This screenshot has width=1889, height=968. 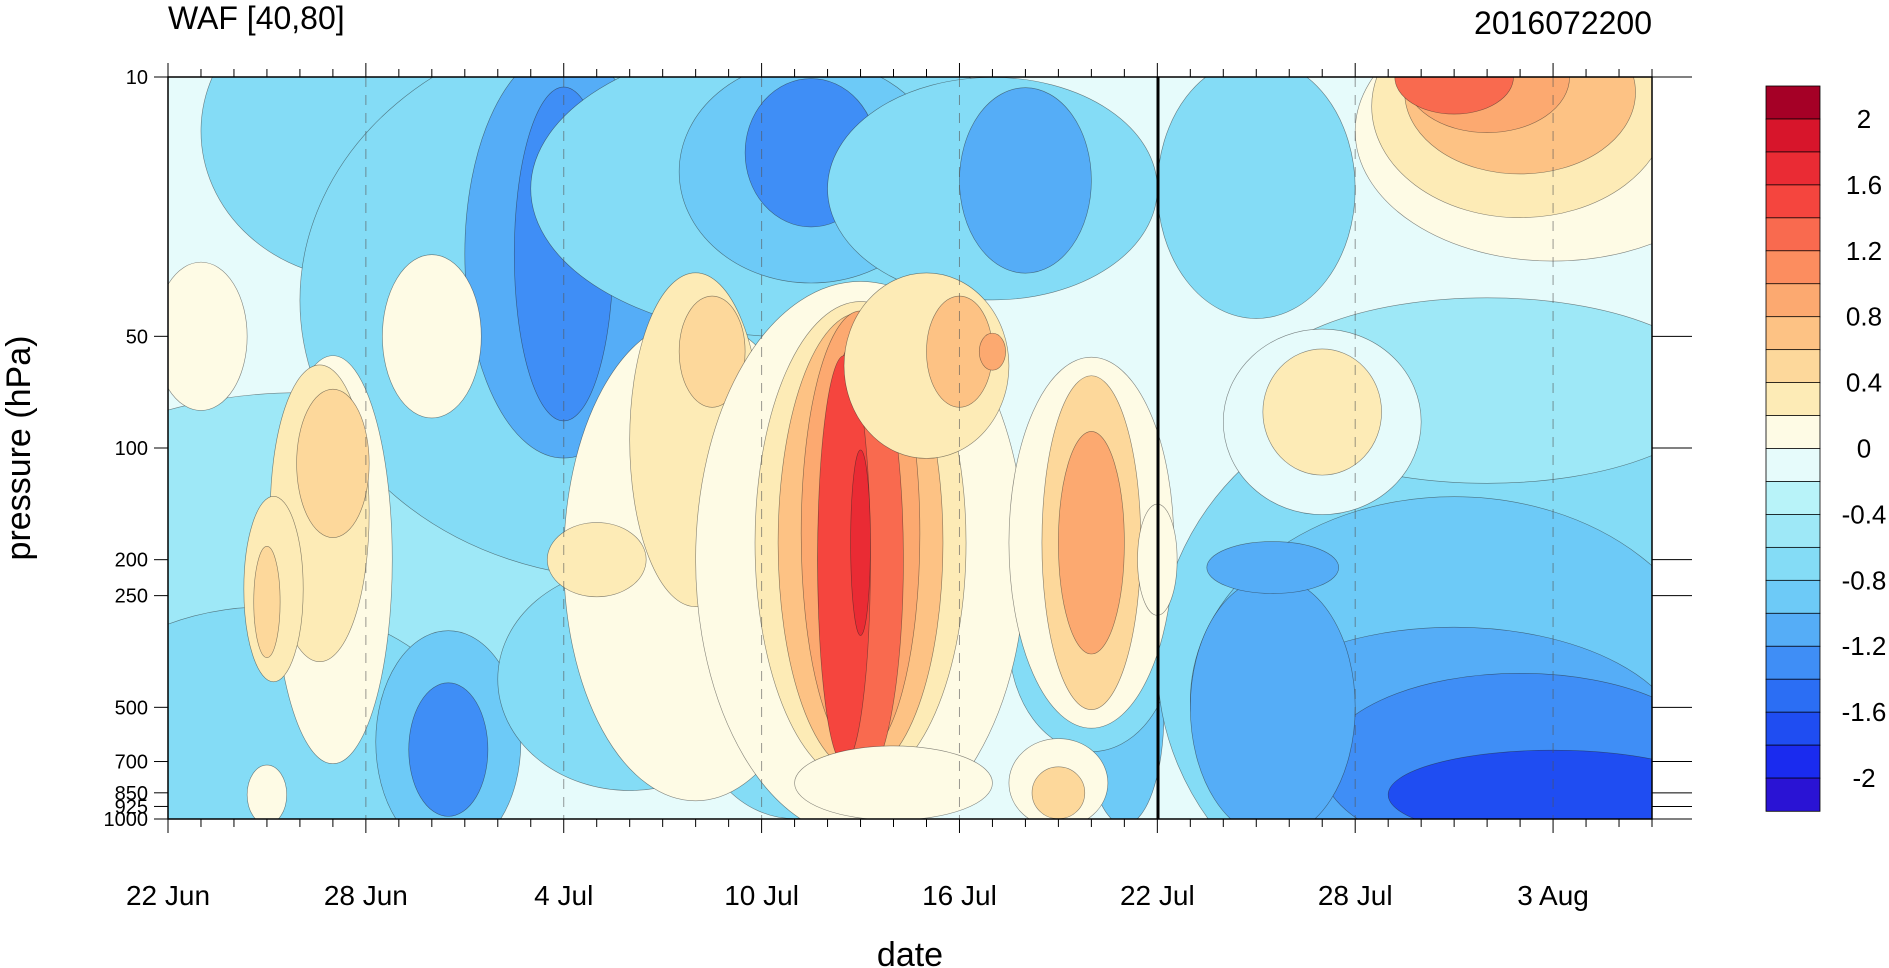 What do you see at coordinates (1864, 383) in the screenshot?
I see `colorbar-label: 0.4` at bounding box center [1864, 383].